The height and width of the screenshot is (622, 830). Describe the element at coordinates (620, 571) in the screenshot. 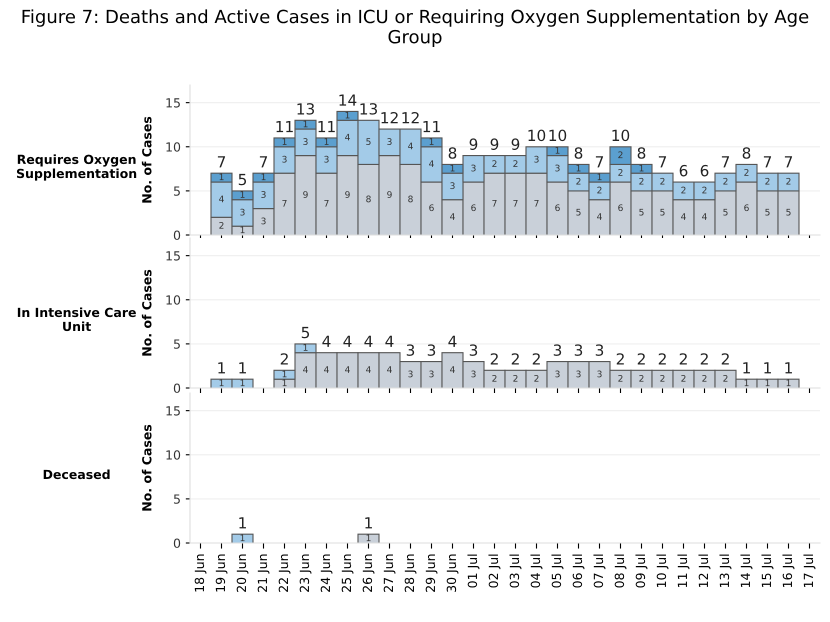

I see `x-tick-label: 08 Jul` at that location.